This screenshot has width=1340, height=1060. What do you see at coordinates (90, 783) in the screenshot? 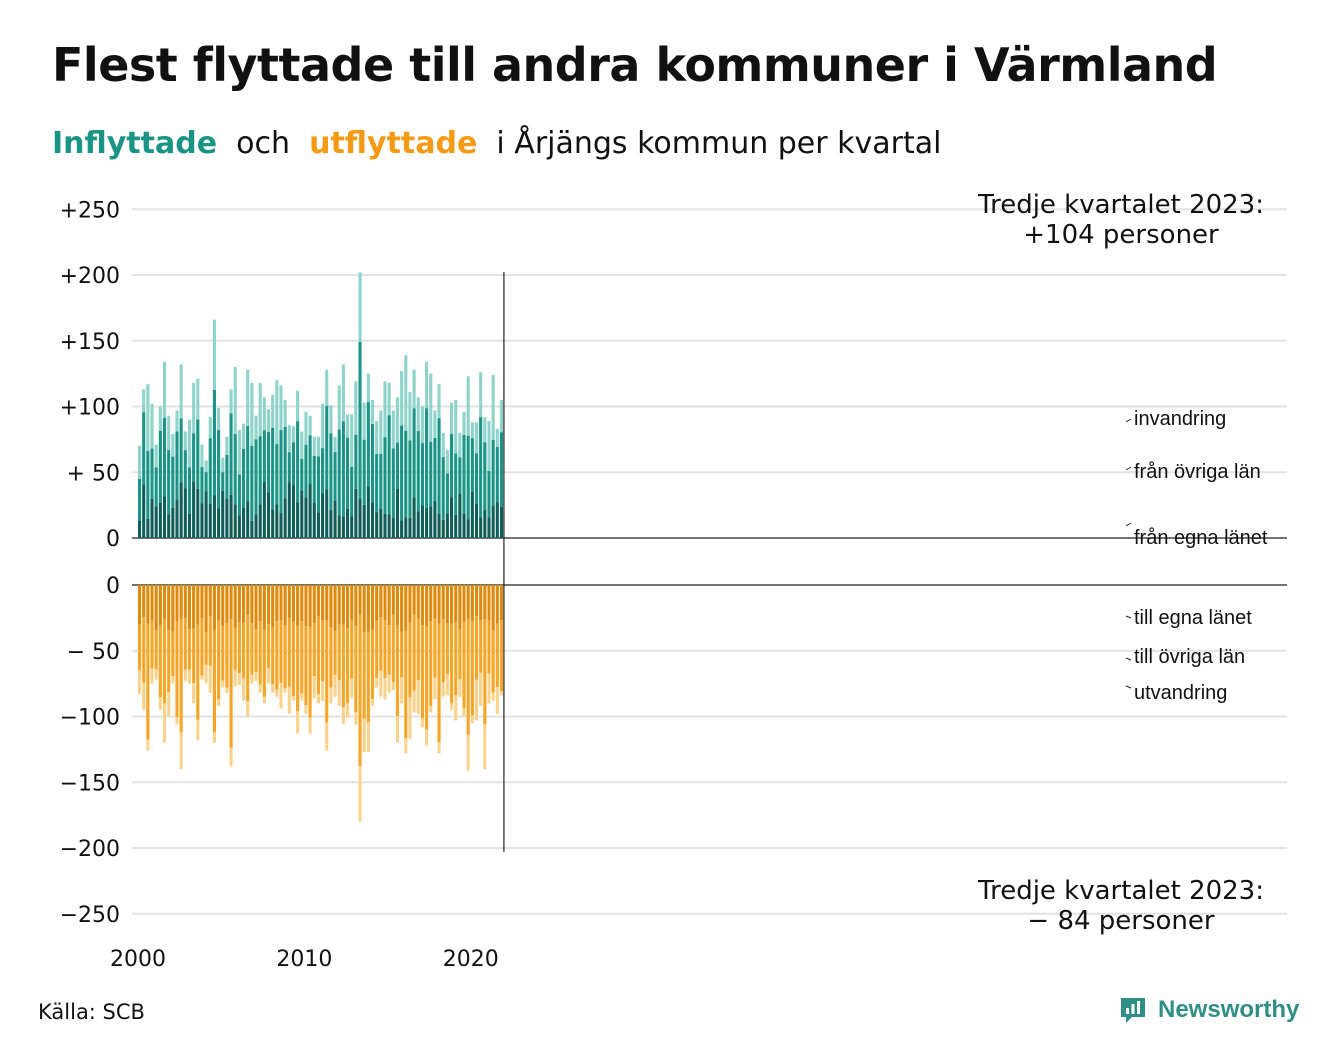
I see `y-tick-bottom: −150` at bounding box center [90, 783].